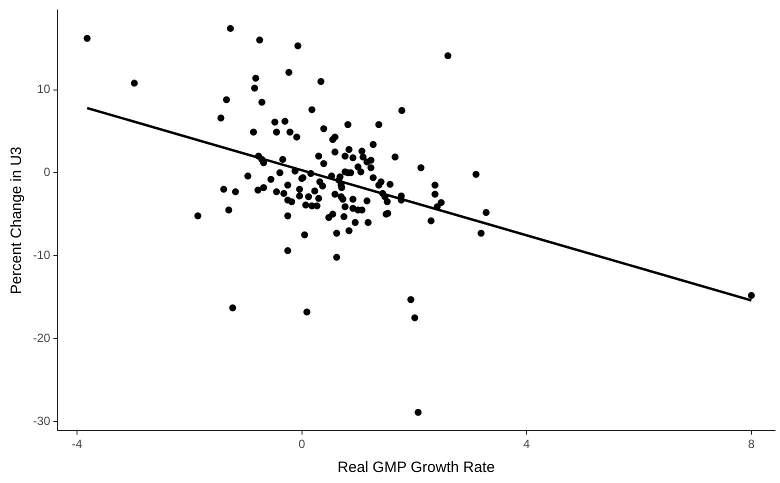  What do you see at coordinates (42, 337) in the screenshot?
I see `y-tick-label: -20` at bounding box center [42, 337].